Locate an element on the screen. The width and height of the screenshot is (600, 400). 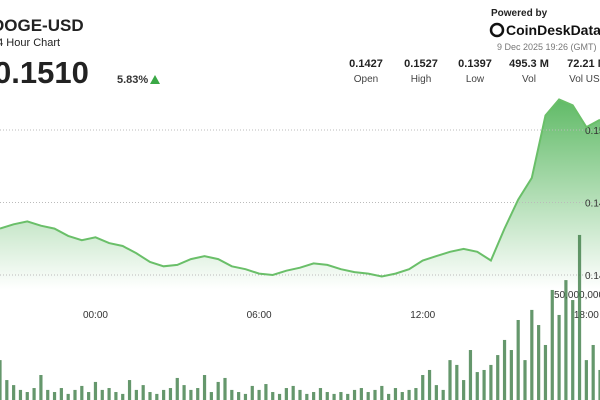
stat-value: 495.3 M is located at coordinates (529, 64).